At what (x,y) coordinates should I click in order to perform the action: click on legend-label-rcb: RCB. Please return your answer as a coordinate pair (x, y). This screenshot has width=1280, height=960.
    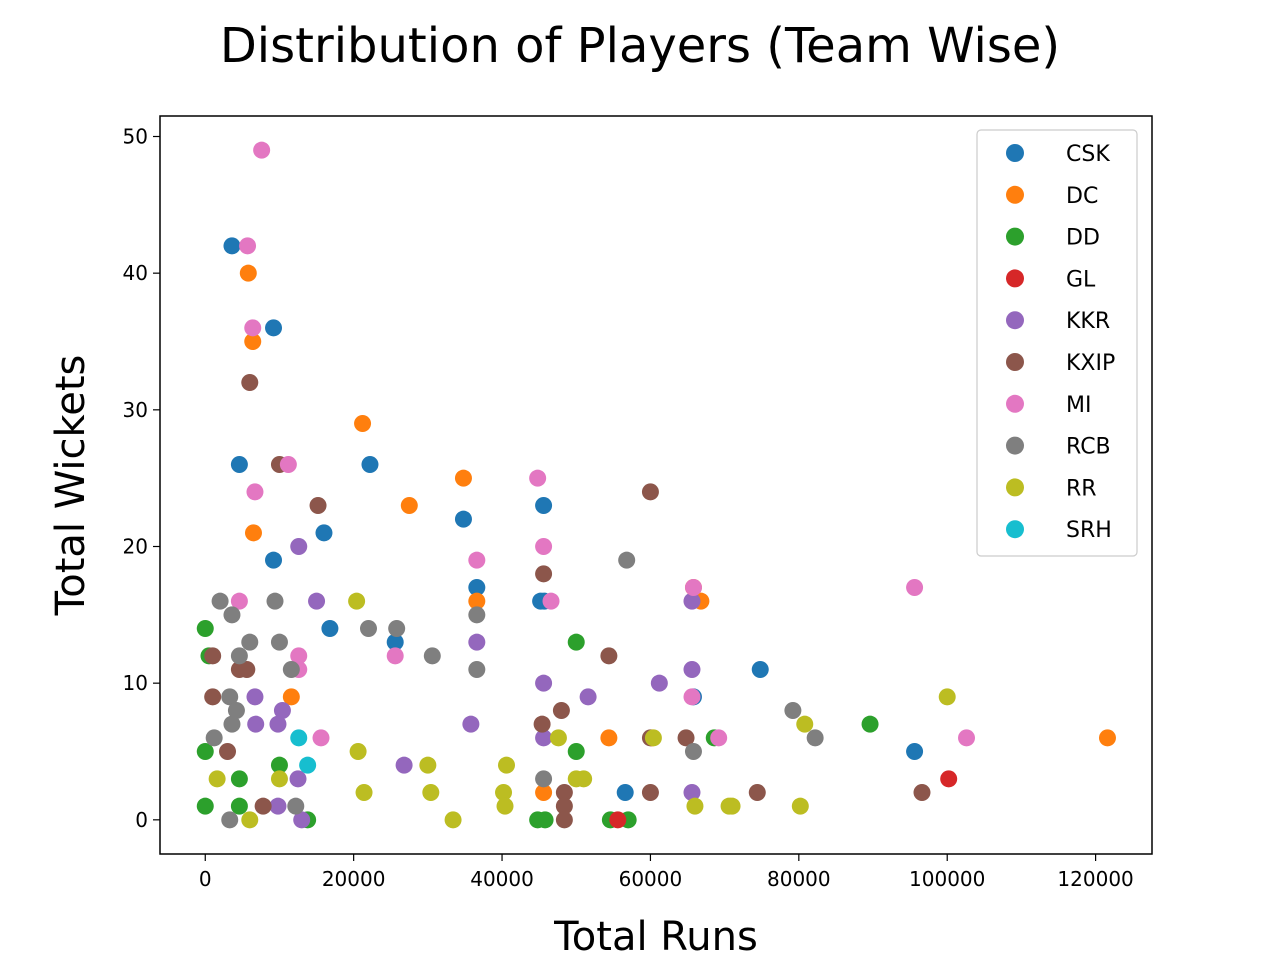
    Looking at the image, I should click on (1088, 447).